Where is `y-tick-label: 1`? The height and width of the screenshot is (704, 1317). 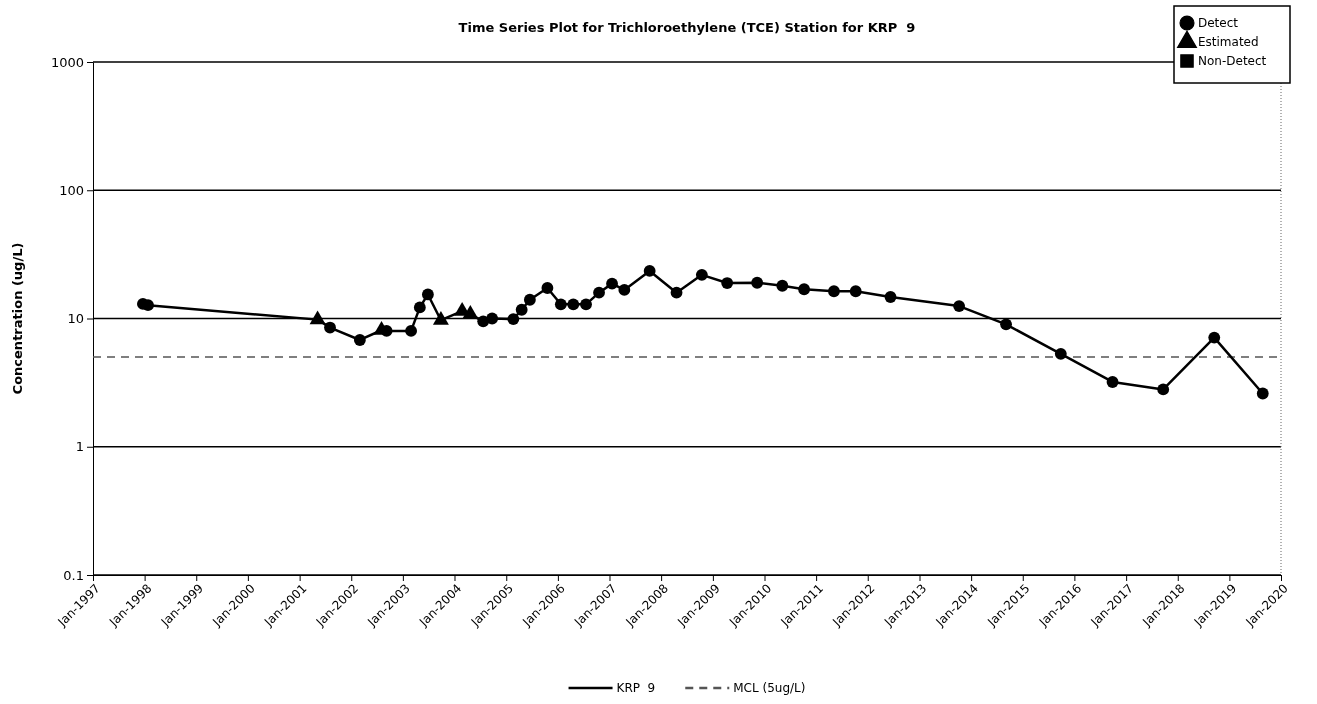
y-tick-label: 1 is located at coordinates (79, 447).